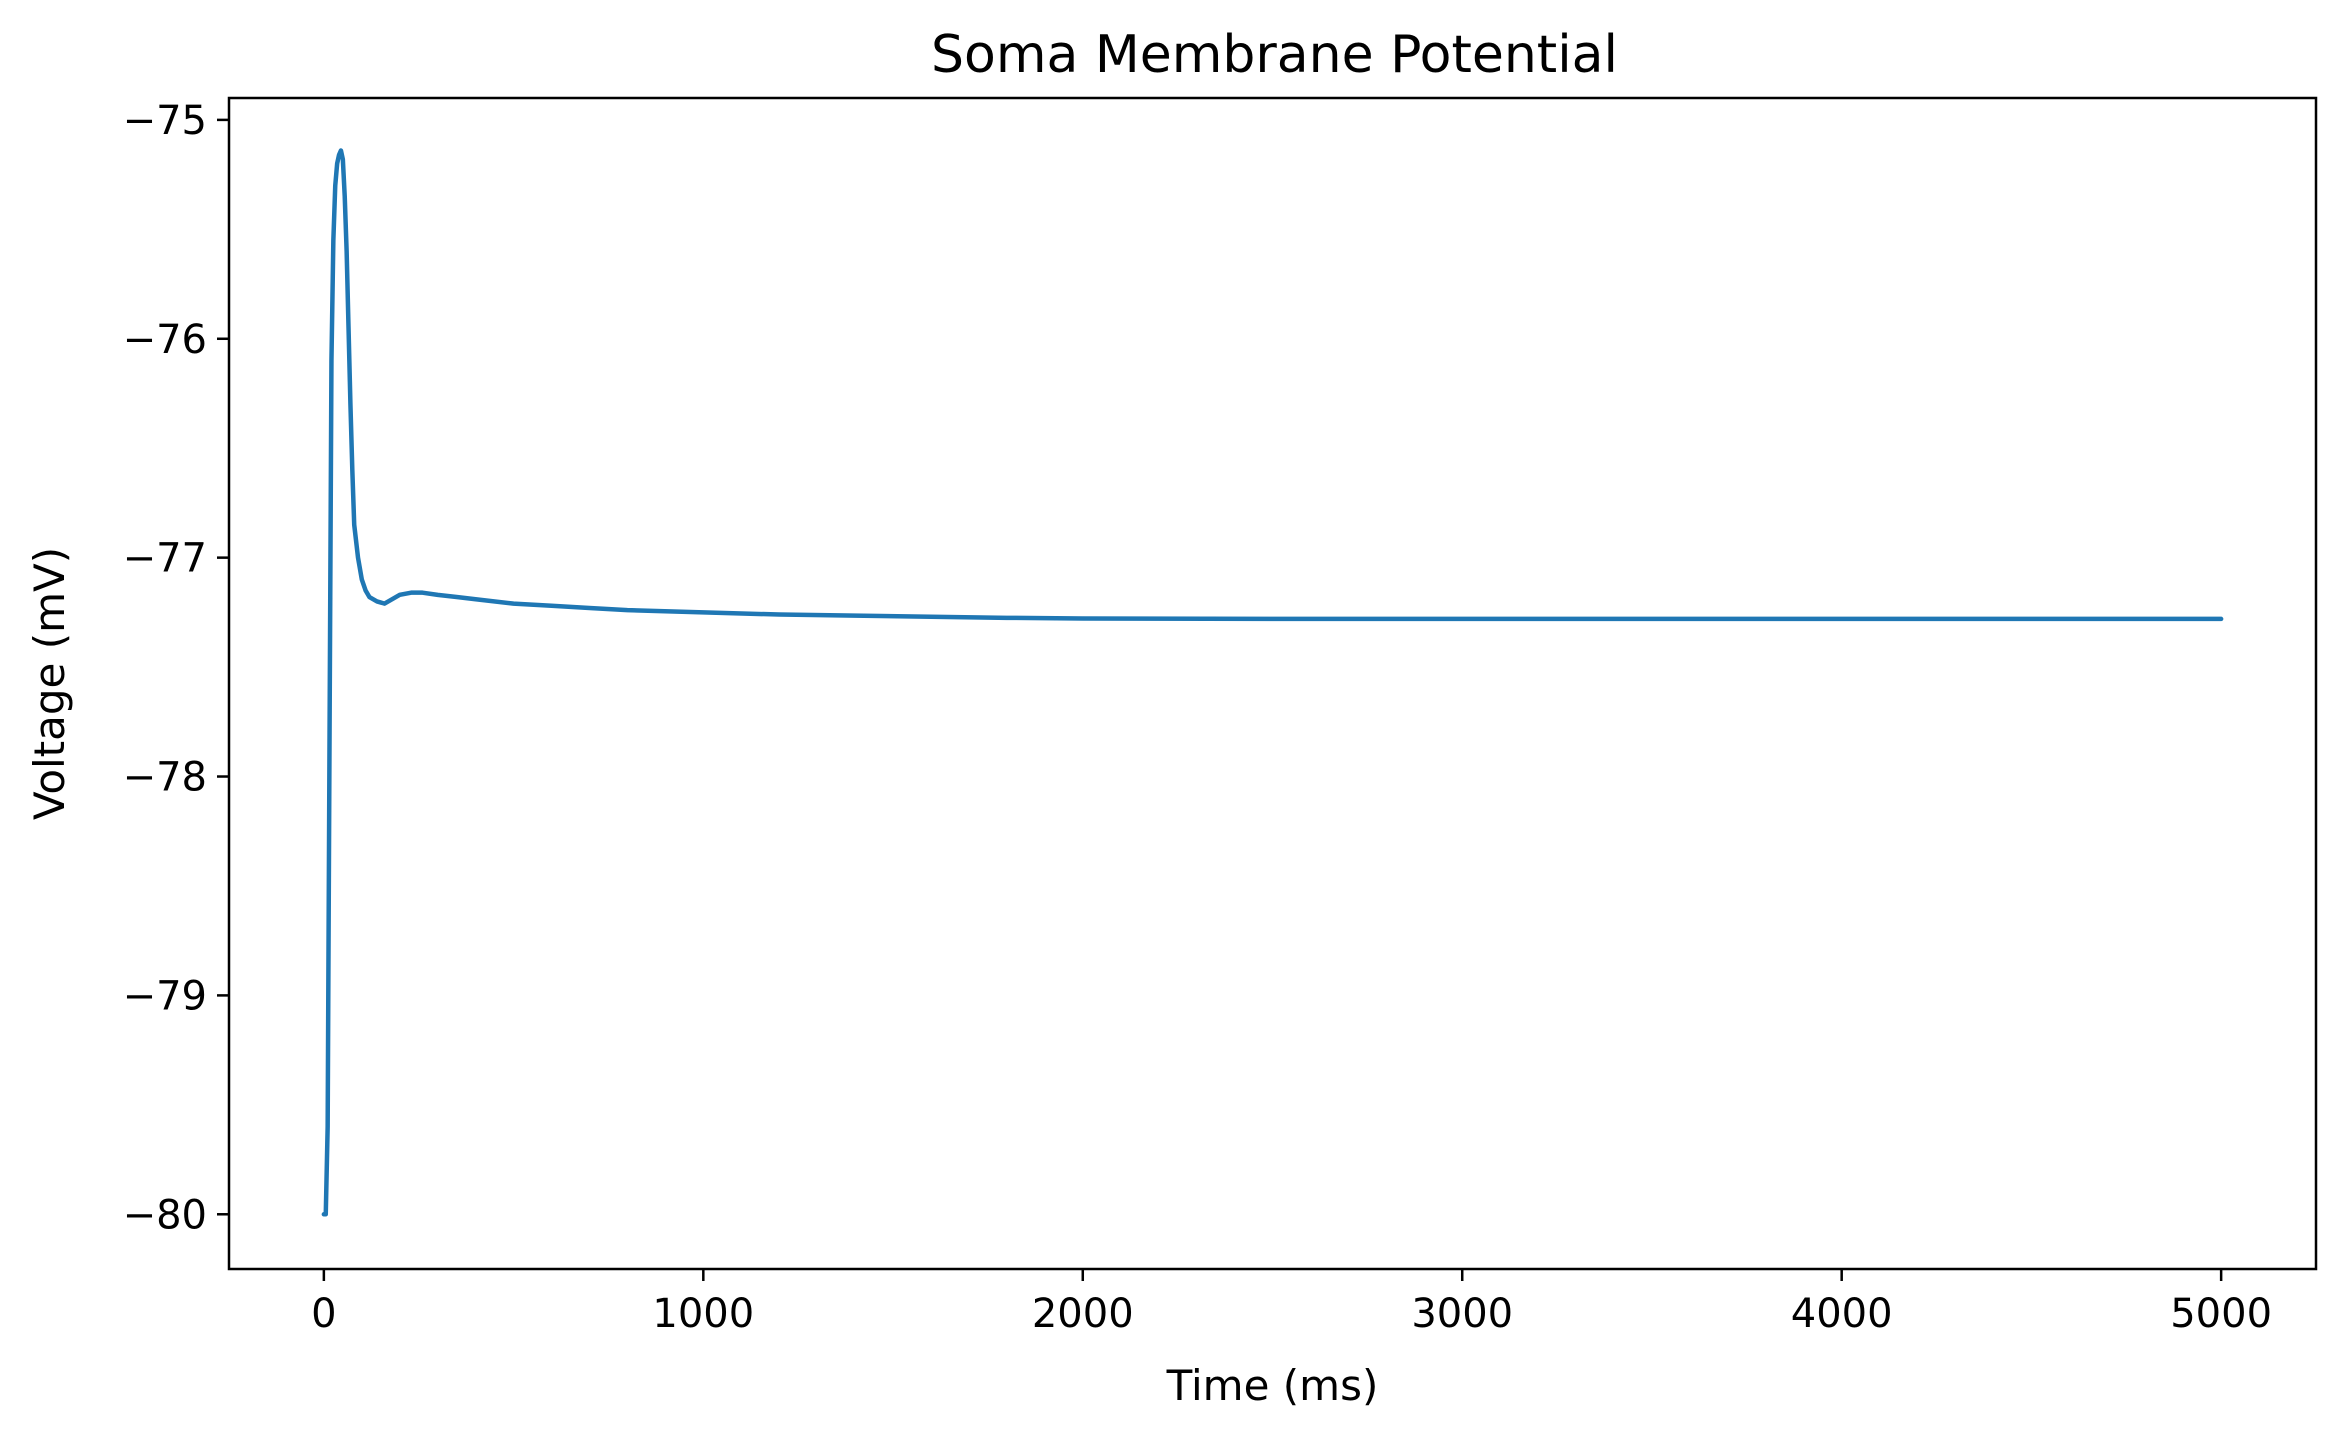 Image resolution: width=2347 pixels, height=1440 pixels. What do you see at coordinates (2221, 1314) in the screenshot?
I see `x-tick-label: 5000` at bounding box center [2221, 1314].